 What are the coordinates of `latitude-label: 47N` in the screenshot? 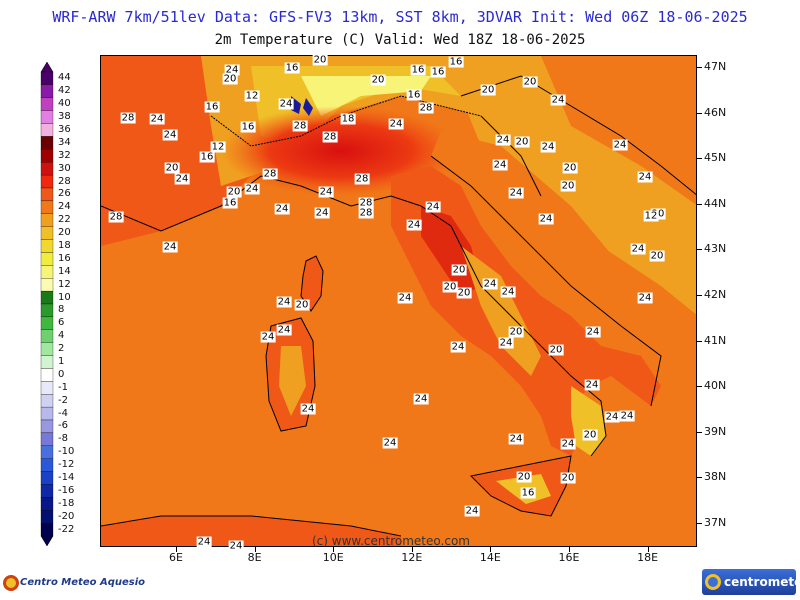 It's located at (715, 66).